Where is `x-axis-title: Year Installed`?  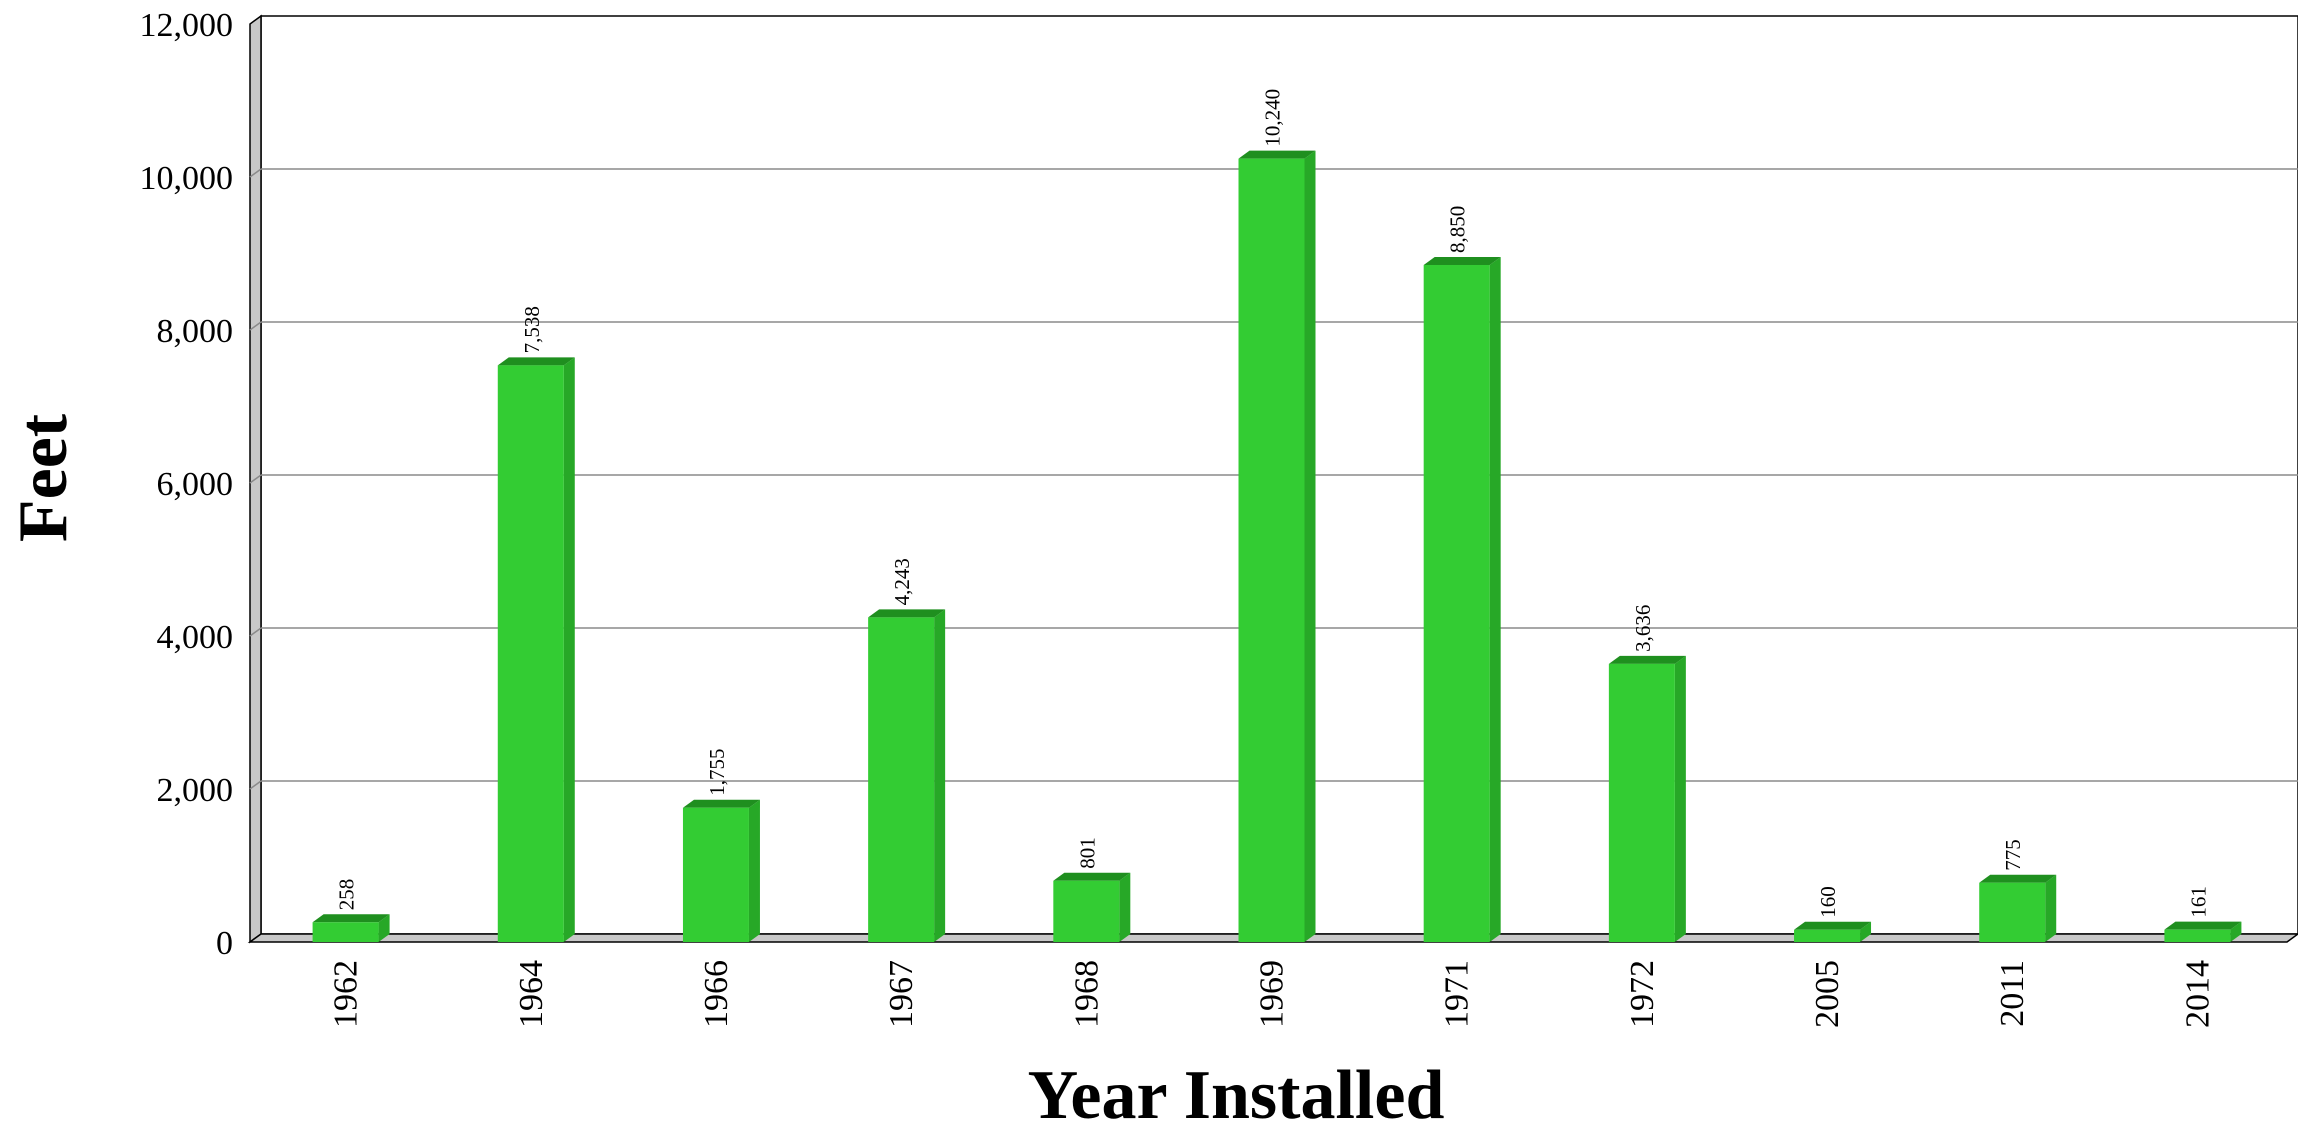 x-axis-title: Year Installed is located at coordinates (1236, 1091).